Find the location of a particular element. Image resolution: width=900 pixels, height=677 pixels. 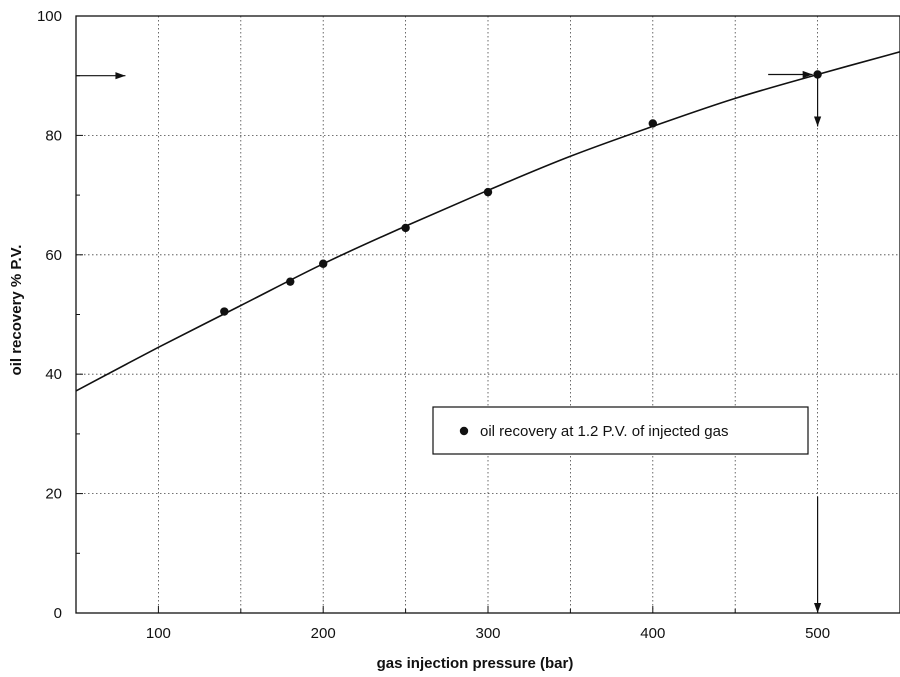

y-tick-label: 0 is located at coordinates (58, 613).